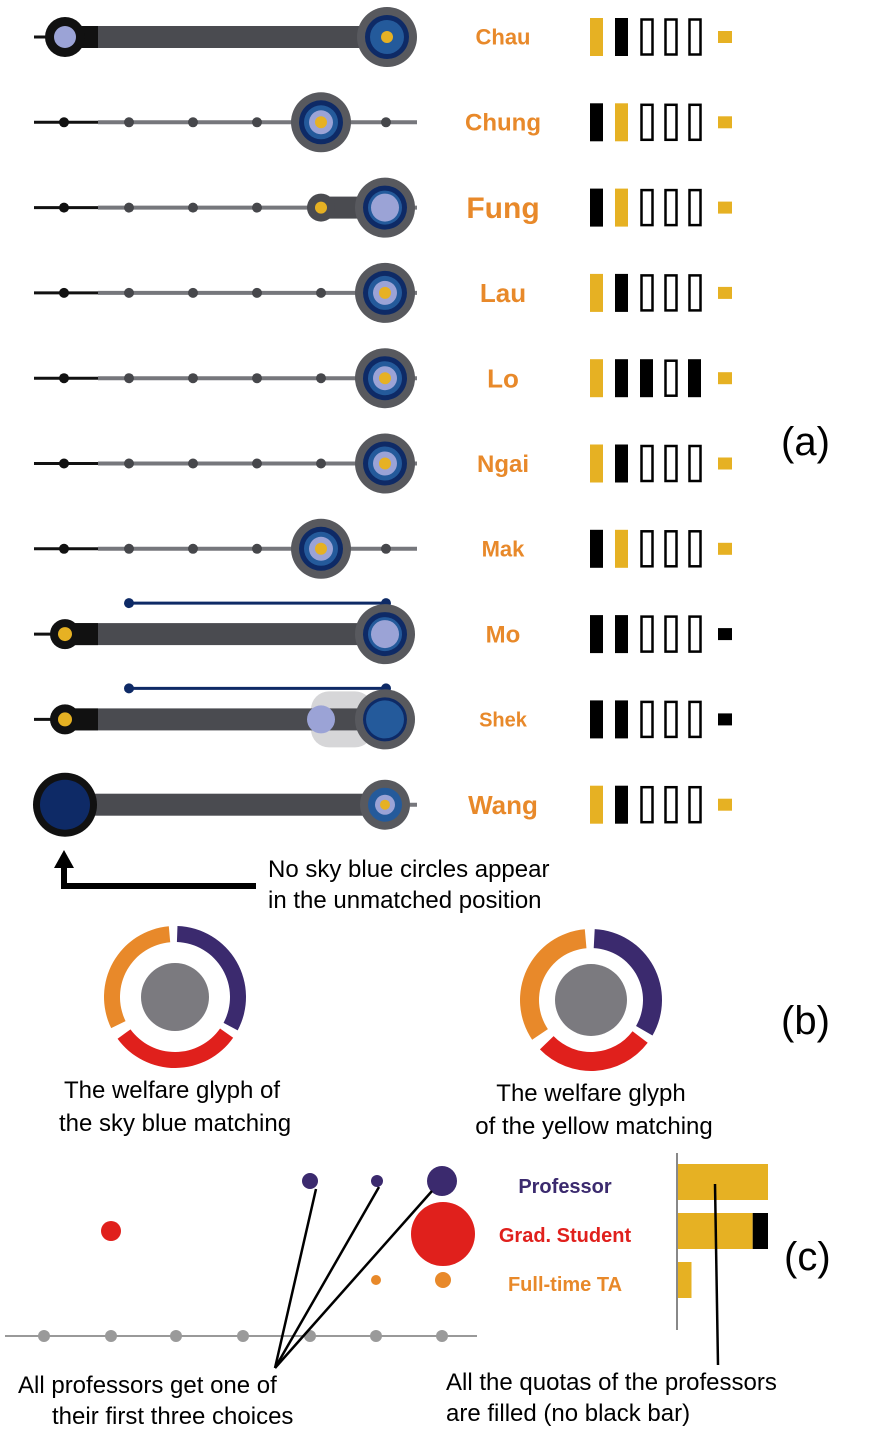 The width and height of the screenshot is (893, 1439). What do you see at coordinates (503, 378) in the screenshot?
I see `row-name: Lo` at bounding box center [503, 378].